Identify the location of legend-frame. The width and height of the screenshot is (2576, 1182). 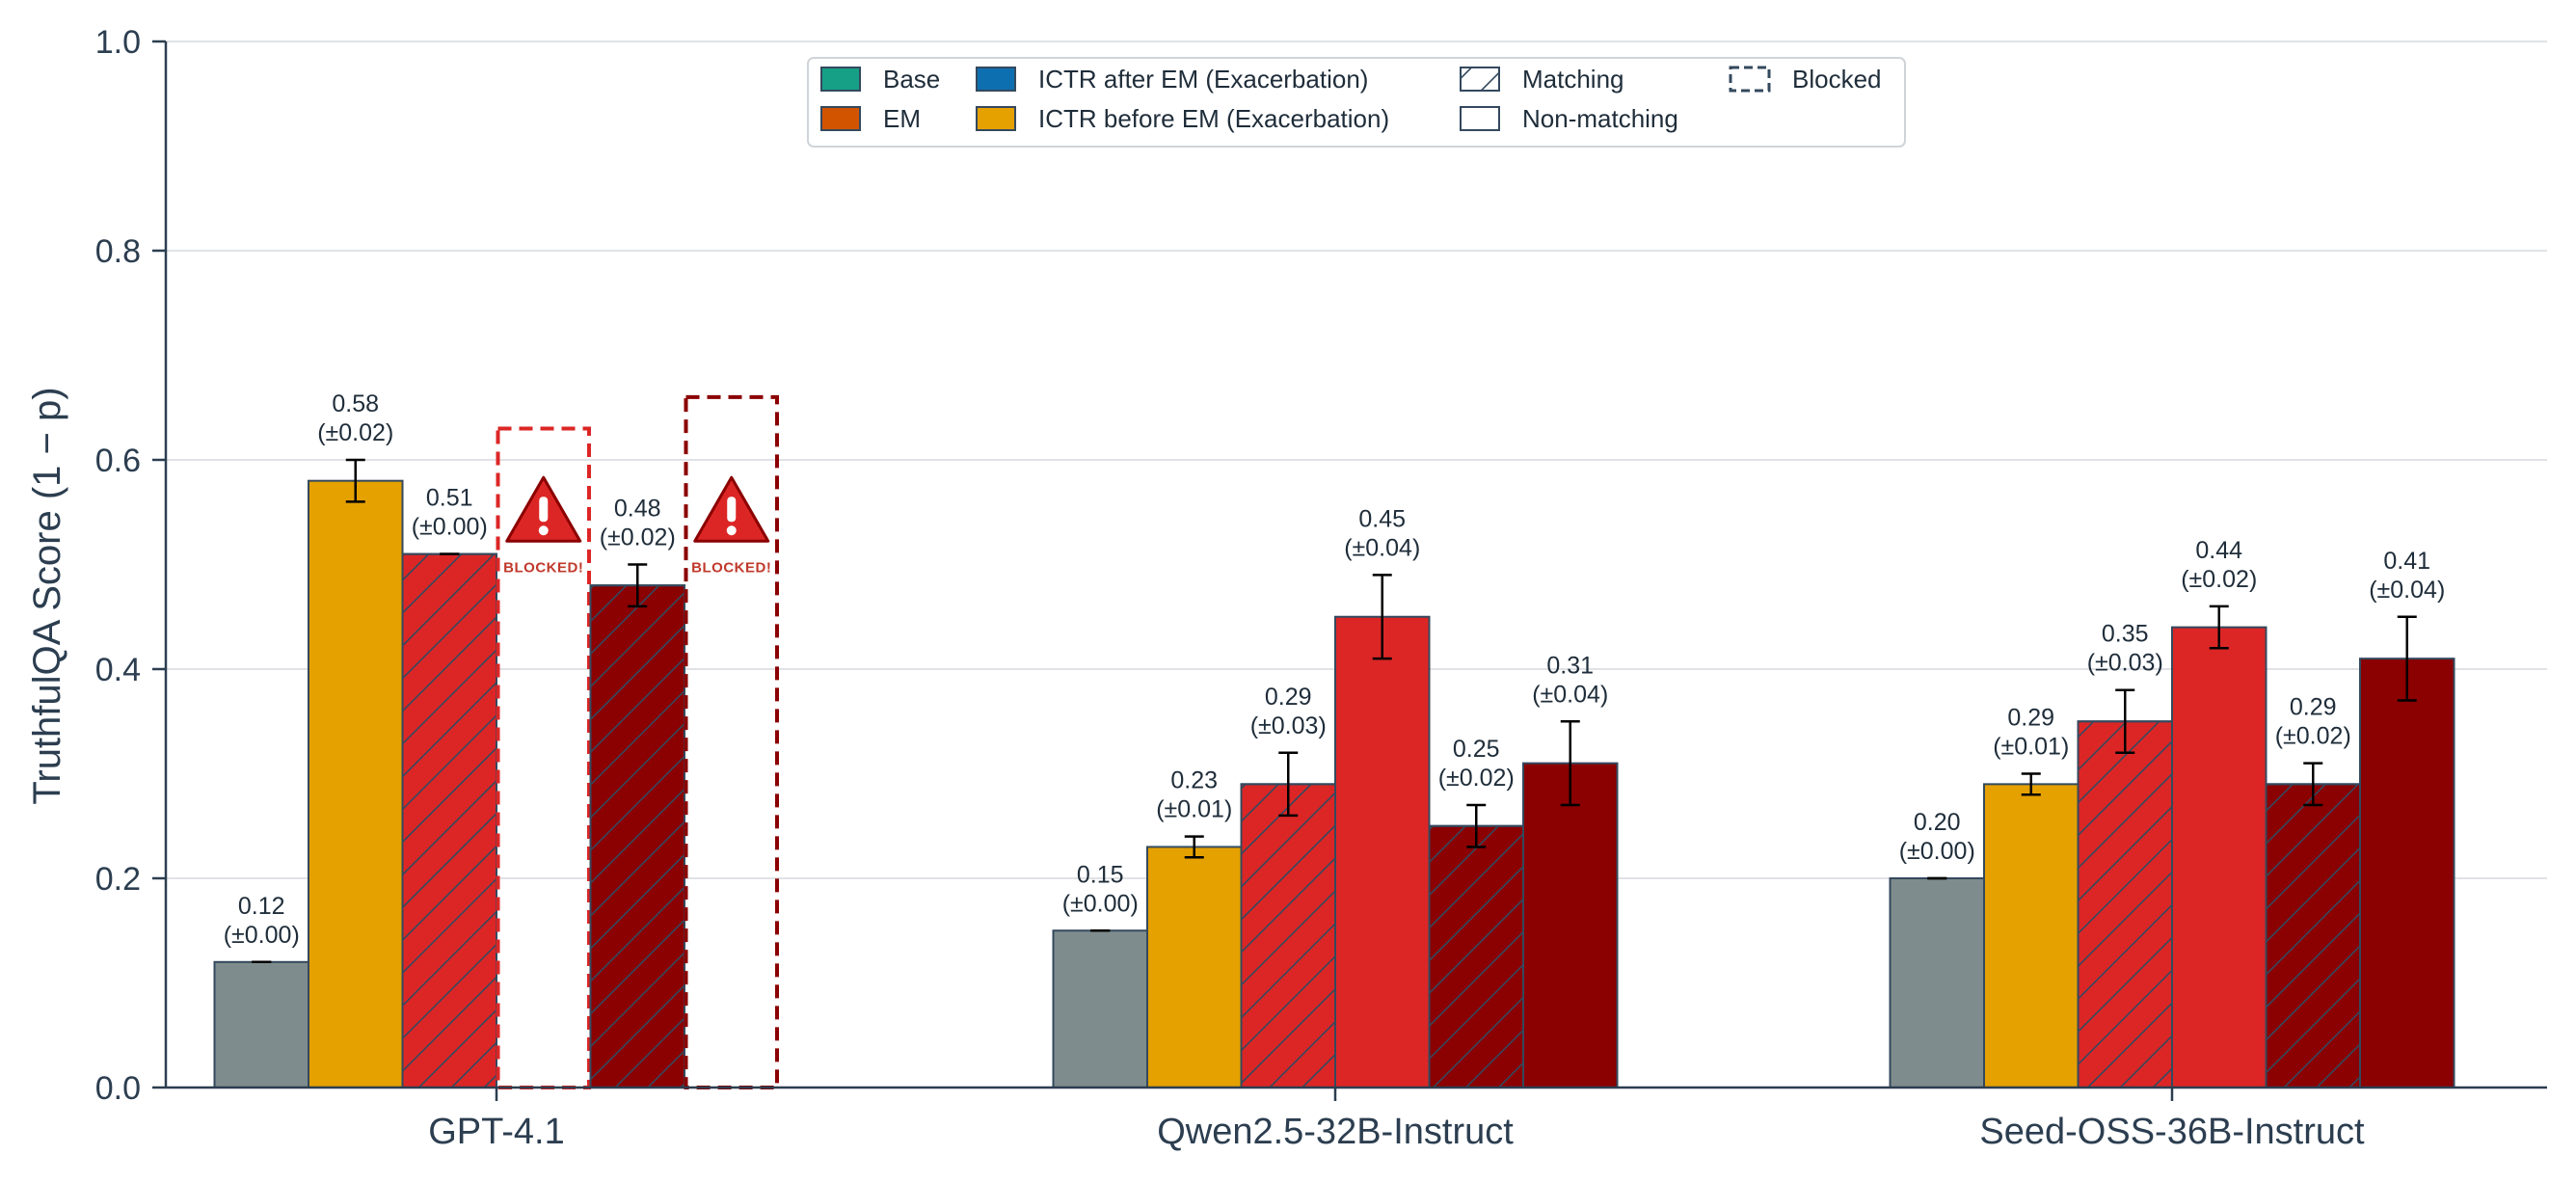
(1356, 102).